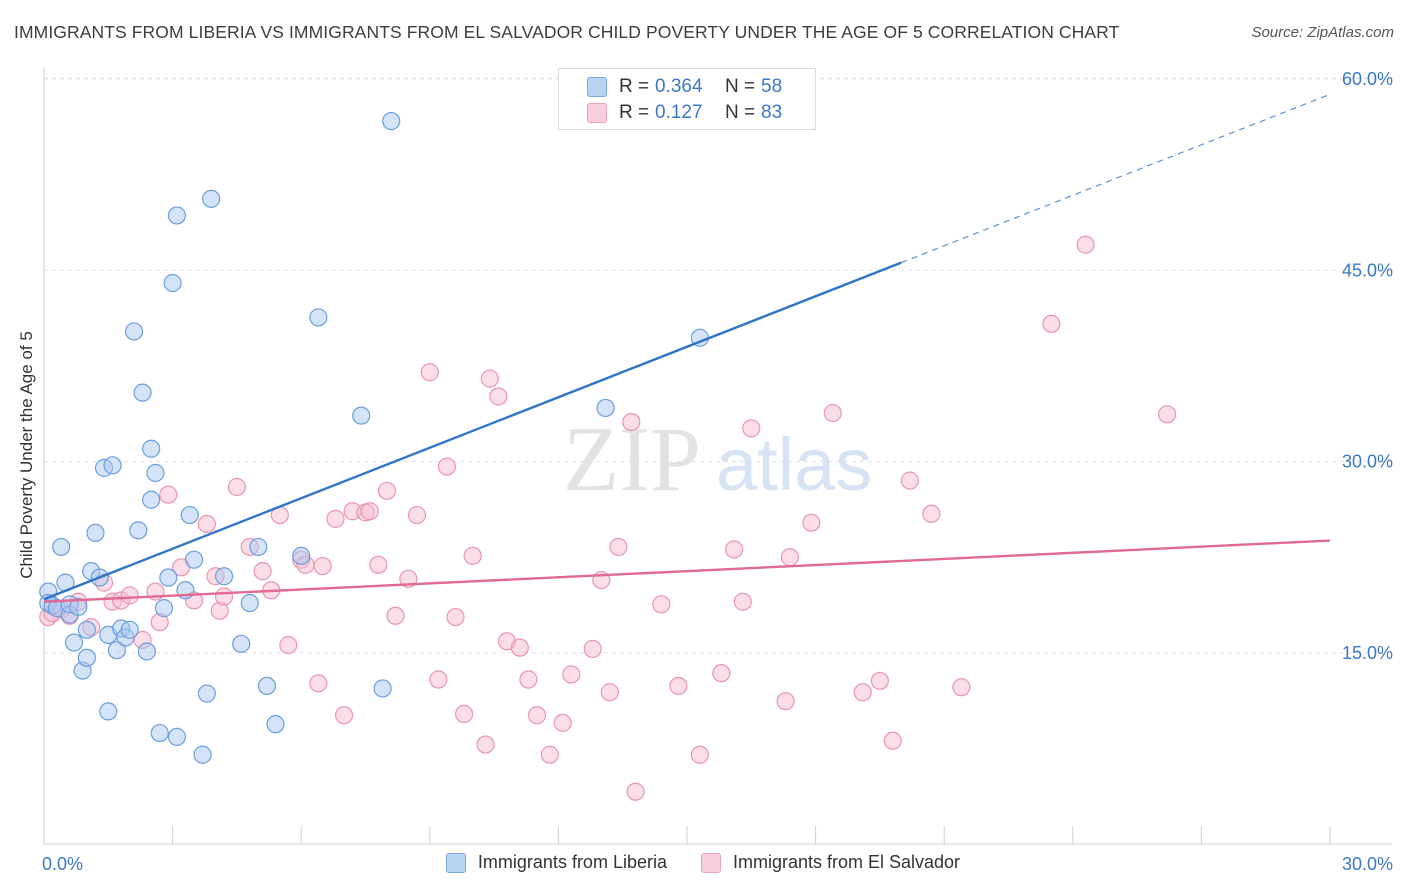 Image resolution: width=1406 pixels, height=892 pixels. I want to click on x-tick-label: 0.0%, so click(62, 864).